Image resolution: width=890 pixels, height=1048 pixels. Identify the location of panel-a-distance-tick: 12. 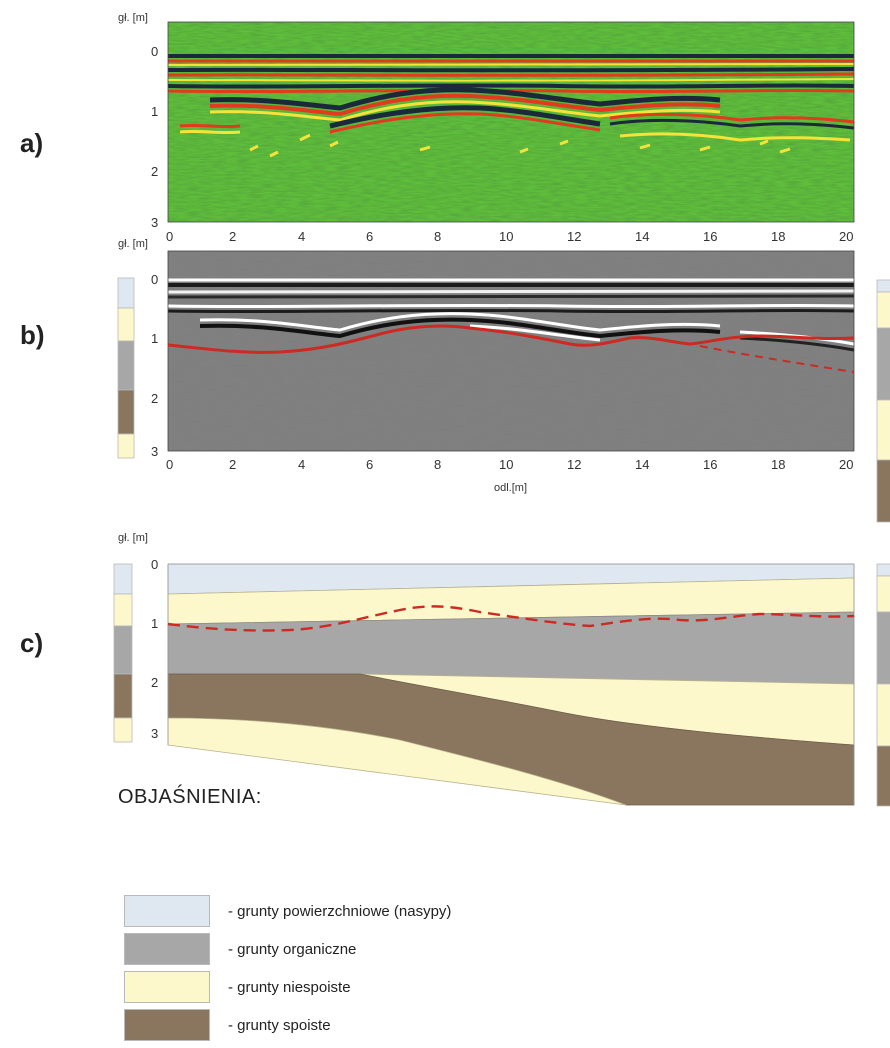
(574, 236).